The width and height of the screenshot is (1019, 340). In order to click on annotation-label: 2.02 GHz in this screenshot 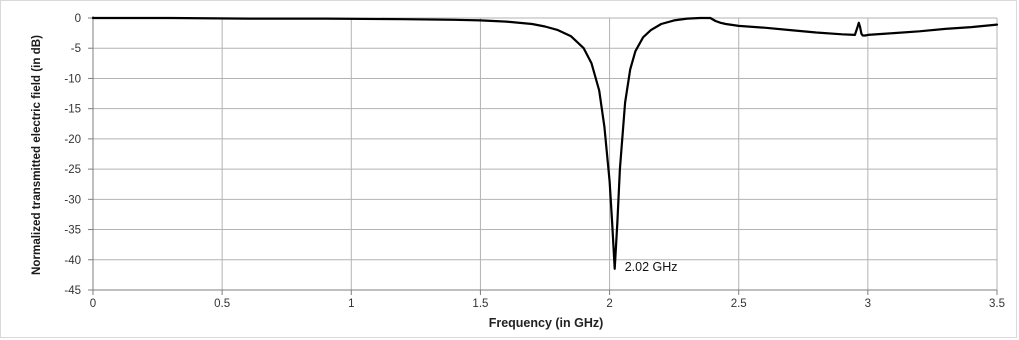, I will do `click(651, 267)`.